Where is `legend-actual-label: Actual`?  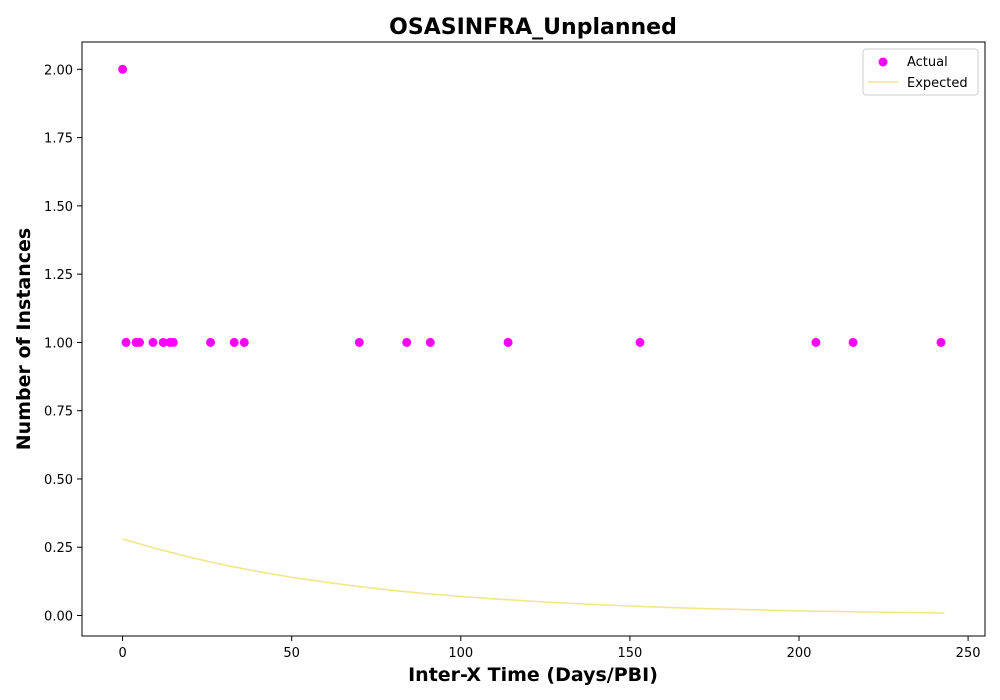
legend-actual-label: Actual is located at coordinates (927, 62).